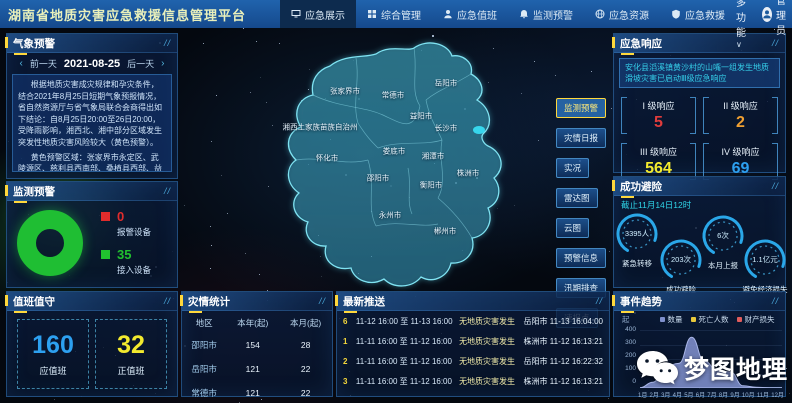 This screenshot has width=792, height=403. I want to click on map-layer-button: 监测预警, so click(581, 108).